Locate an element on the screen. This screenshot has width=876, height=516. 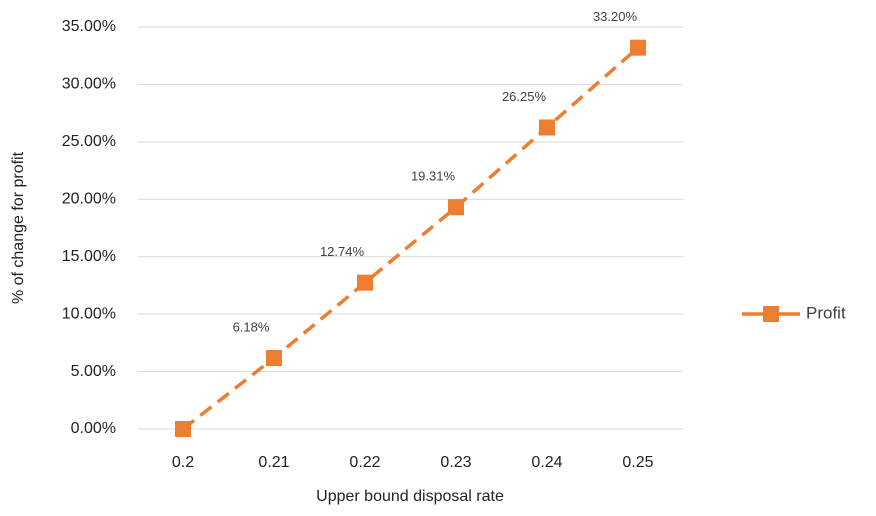
x-tick-label: 0.22 is located at coordinates (364, 462).